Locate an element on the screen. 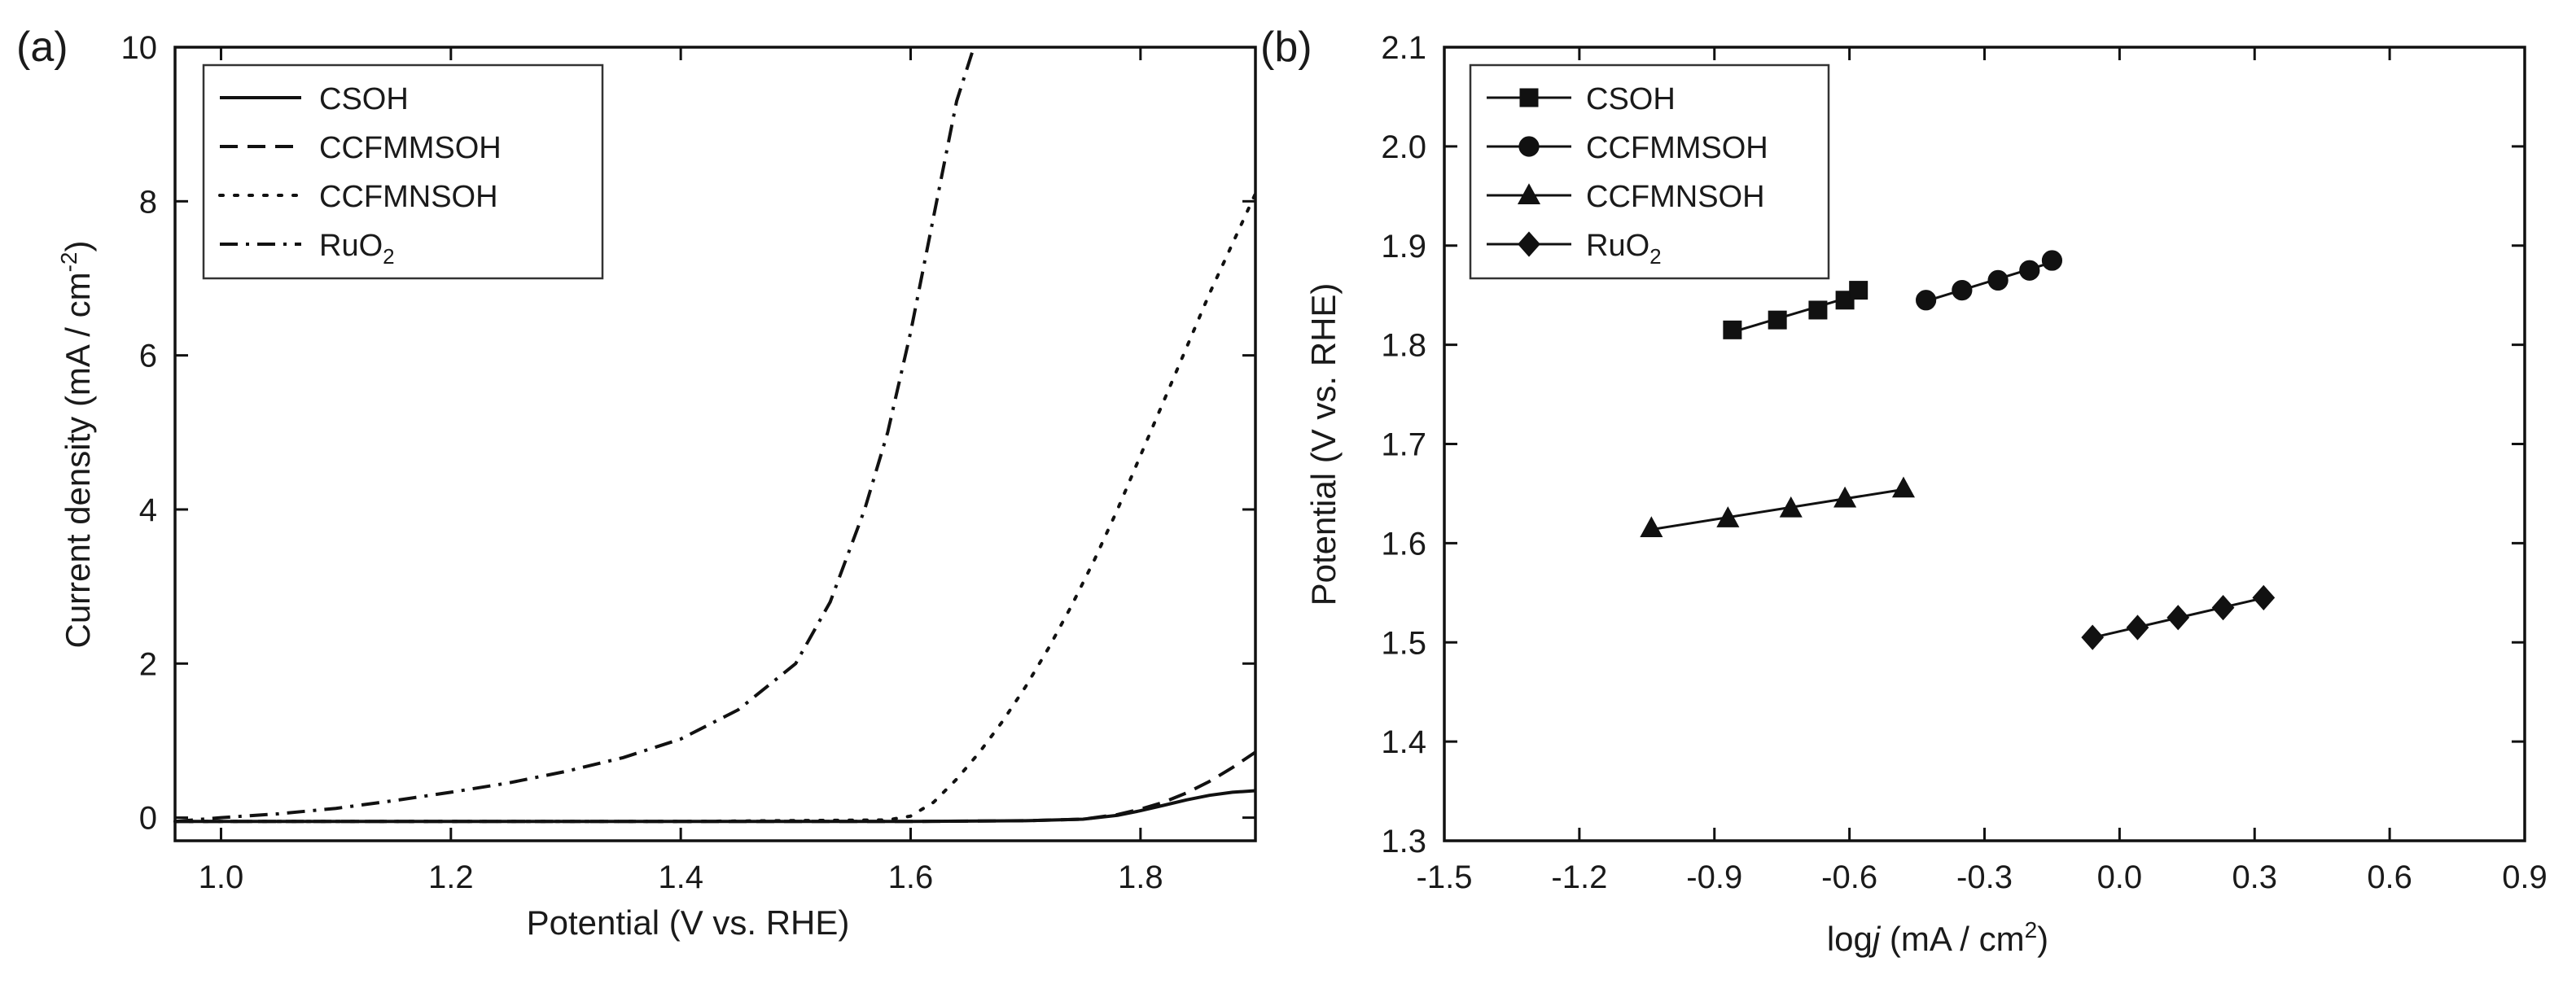  panel-b-legend: CSOH CCFMMSOH CCFMNSOH RuO2 is located at coordinates (1649, 171).